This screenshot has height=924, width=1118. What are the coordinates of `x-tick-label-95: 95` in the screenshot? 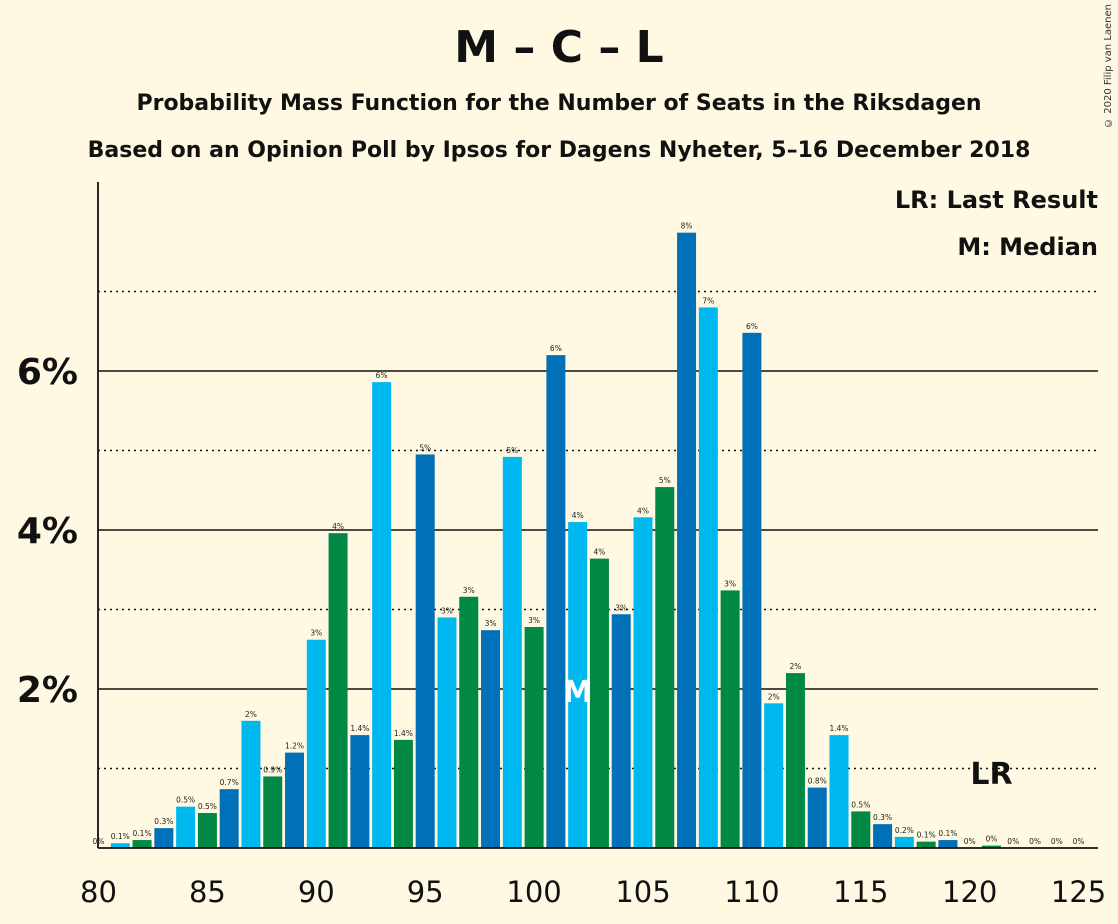 It's located at (425, 892).